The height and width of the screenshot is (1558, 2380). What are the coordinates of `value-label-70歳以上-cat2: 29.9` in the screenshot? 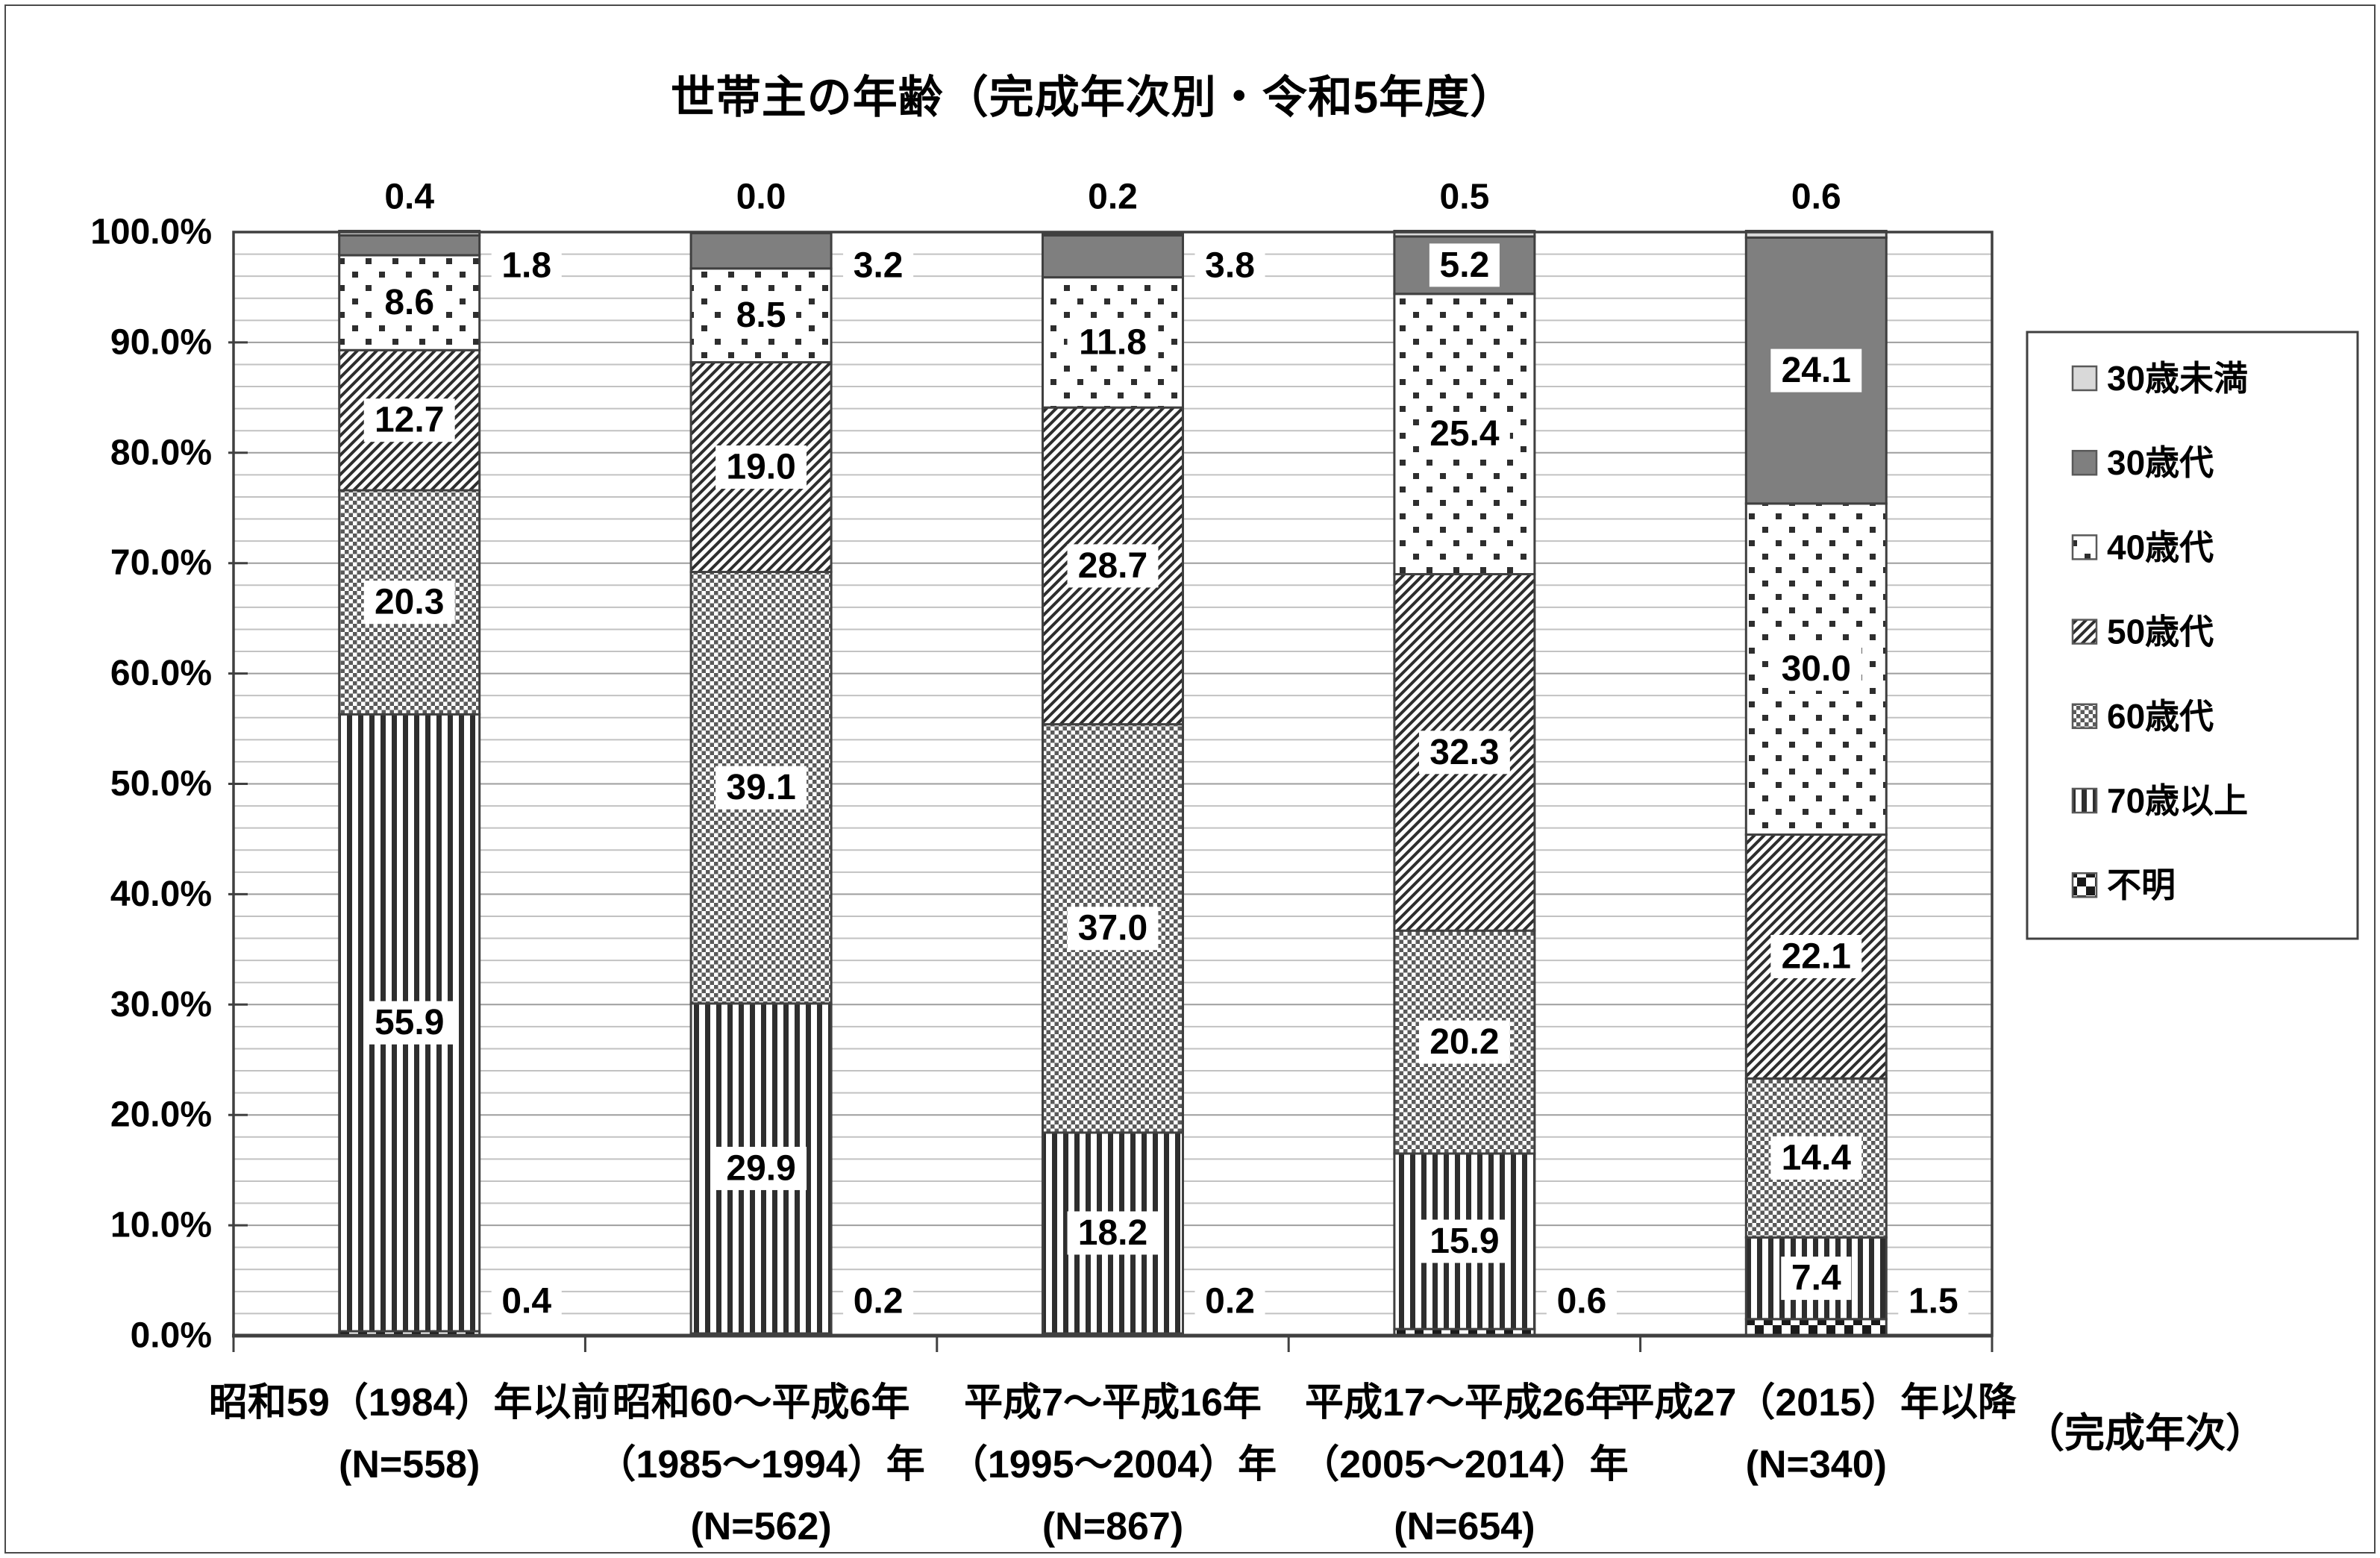 It's located at (760, 1168).